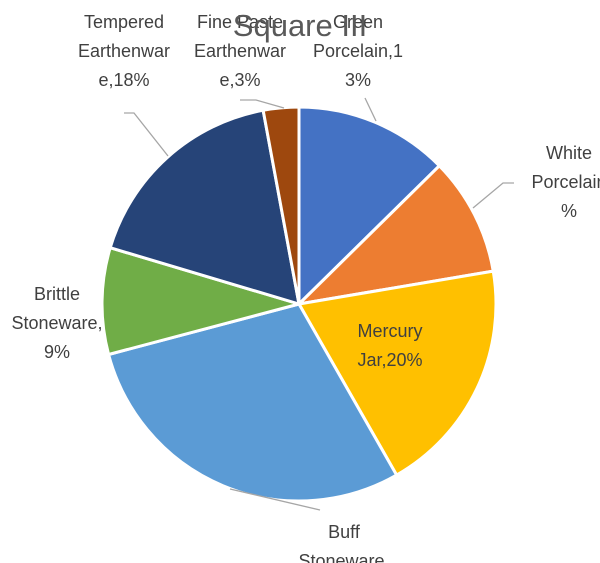 The width and height of the screenshot is (600, 563). I want to click on pie-slice-white-porcelain, so click(394, 235).